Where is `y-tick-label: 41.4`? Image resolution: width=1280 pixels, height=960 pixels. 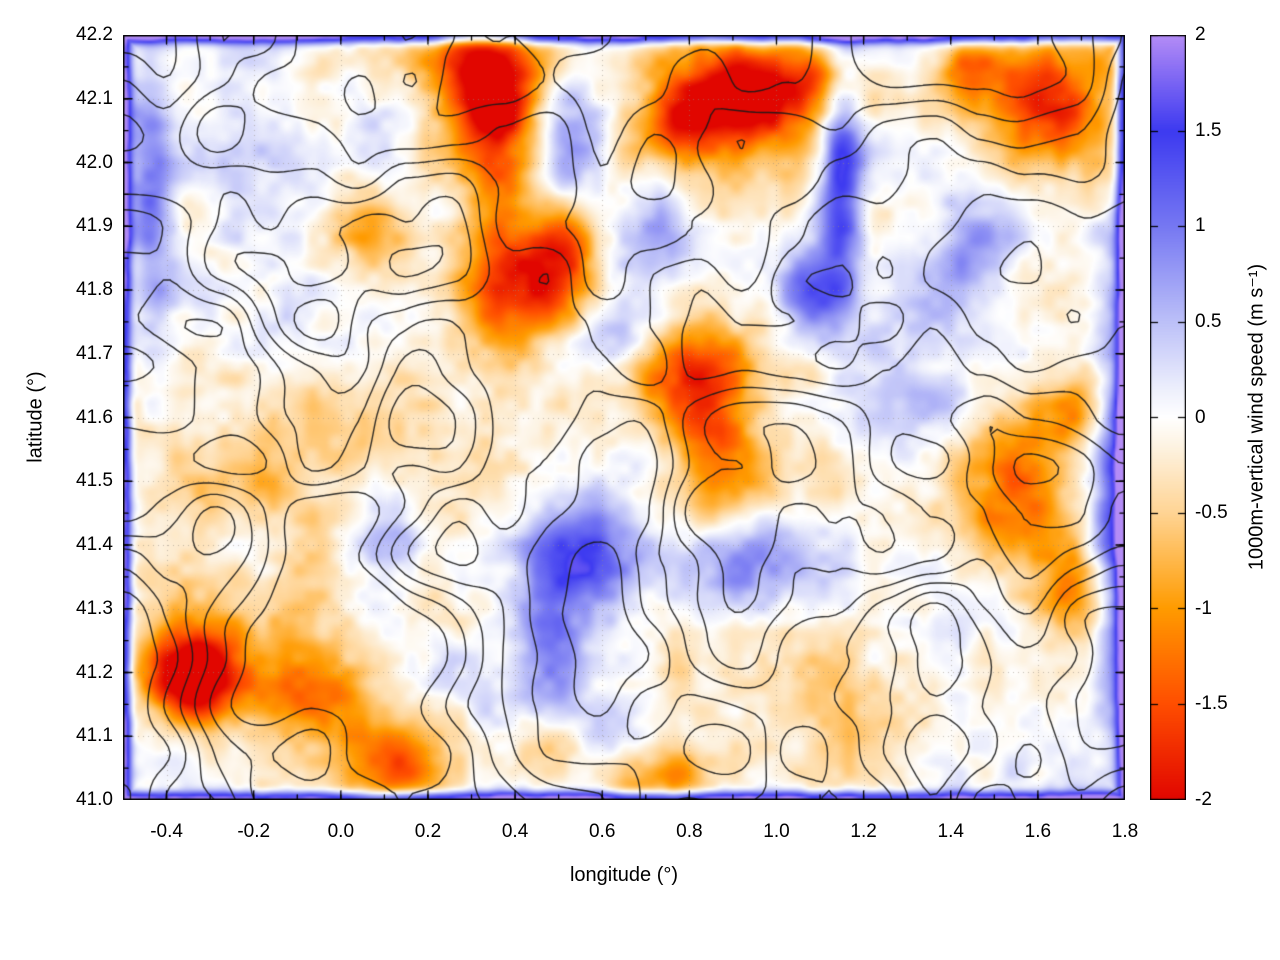
y-tick-label: 41.4 is located at coordinates (94, 544).